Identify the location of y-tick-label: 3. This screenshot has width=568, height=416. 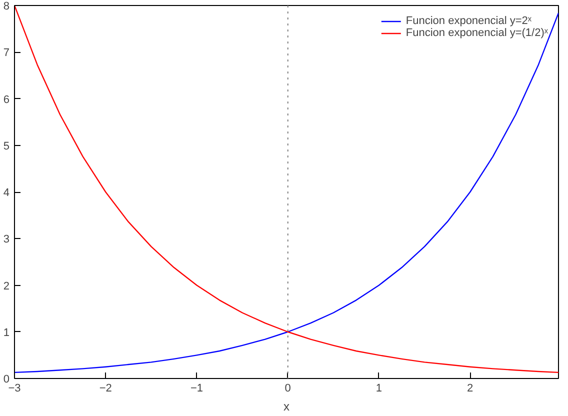
(6, 240).